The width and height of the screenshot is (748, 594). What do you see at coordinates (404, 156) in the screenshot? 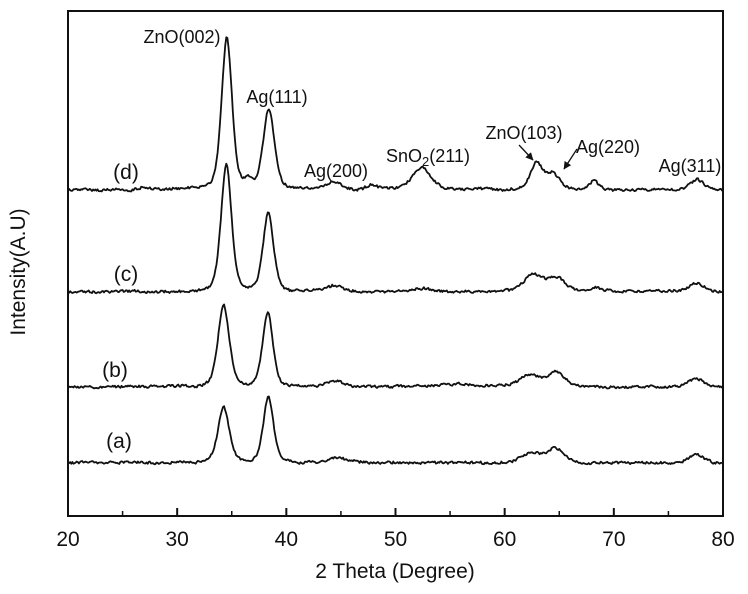
I see `peak-label-part: SnO` at bounding box center [404, 156].